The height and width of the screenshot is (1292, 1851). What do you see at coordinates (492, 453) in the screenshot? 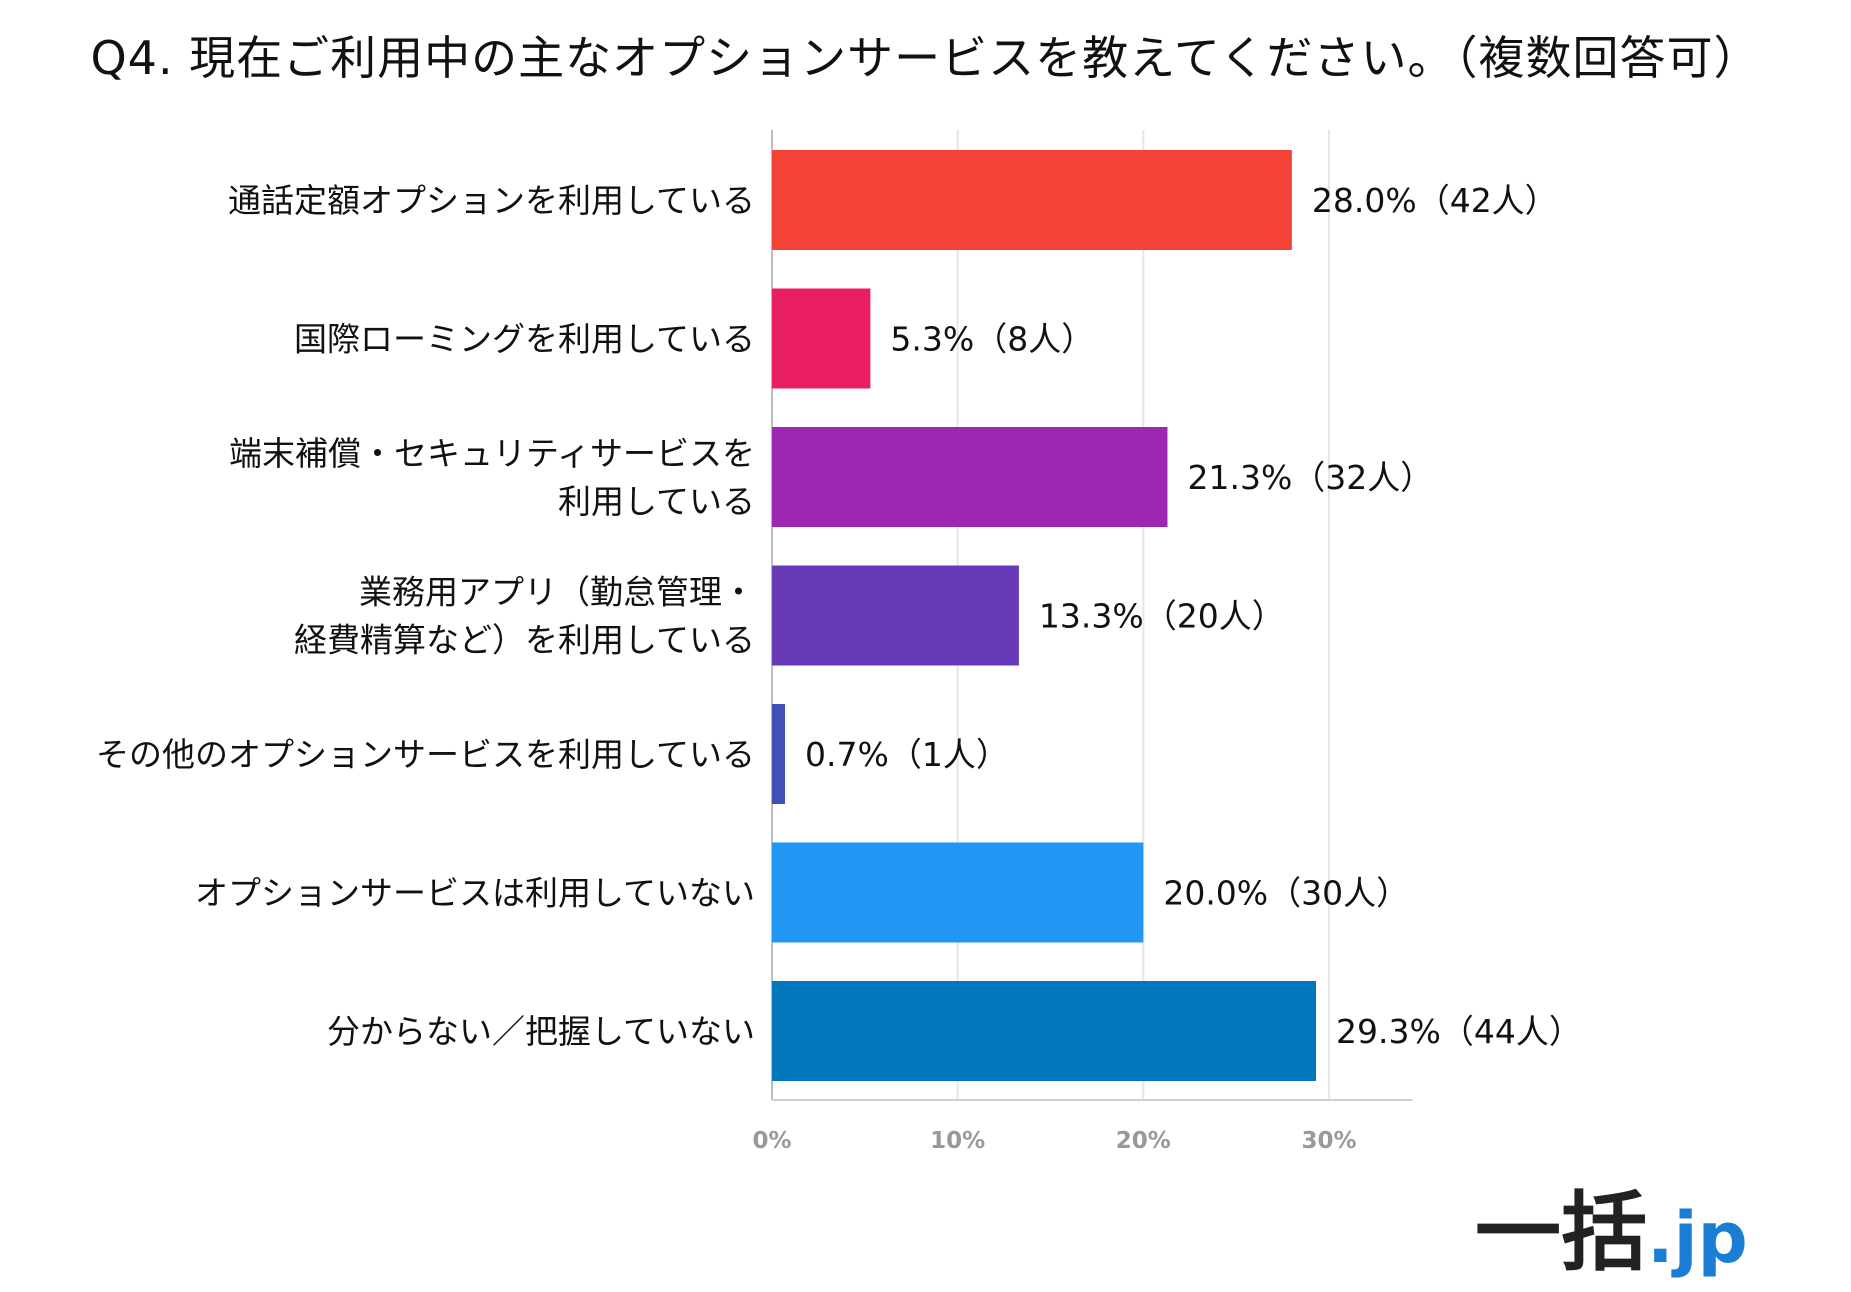
I see `category-label: 端末補償・セキュリティサービスを` at bounding box center [492, 453].